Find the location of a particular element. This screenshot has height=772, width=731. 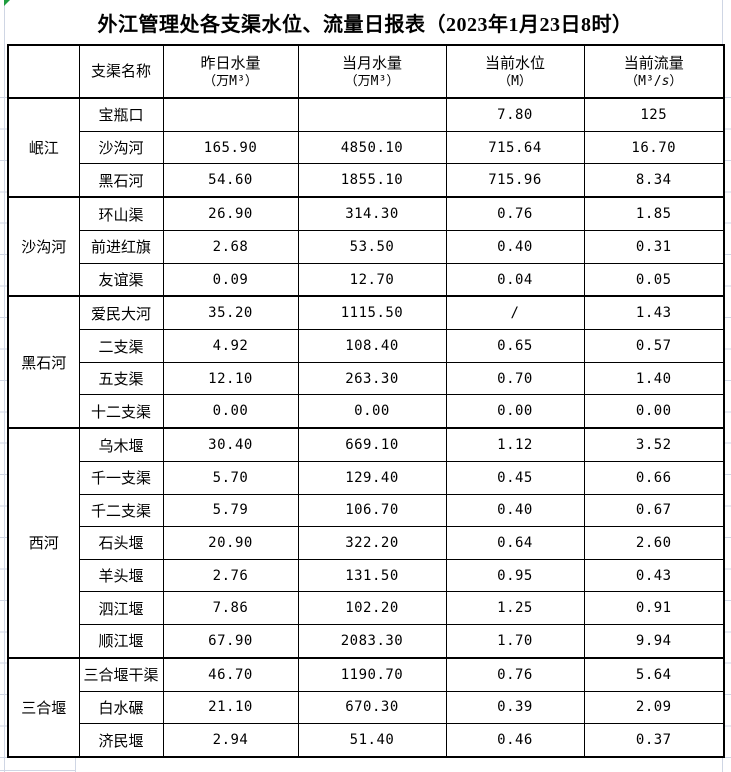

cell-yesterday: 26.90 is located at coordinates (230, 214).